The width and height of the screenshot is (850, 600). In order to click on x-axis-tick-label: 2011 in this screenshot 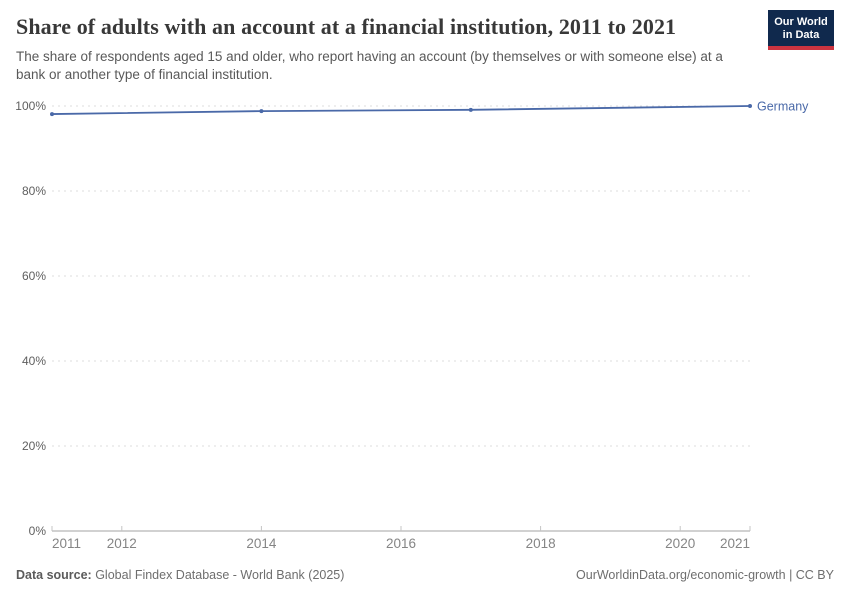, I will do `click(66, 543)`.